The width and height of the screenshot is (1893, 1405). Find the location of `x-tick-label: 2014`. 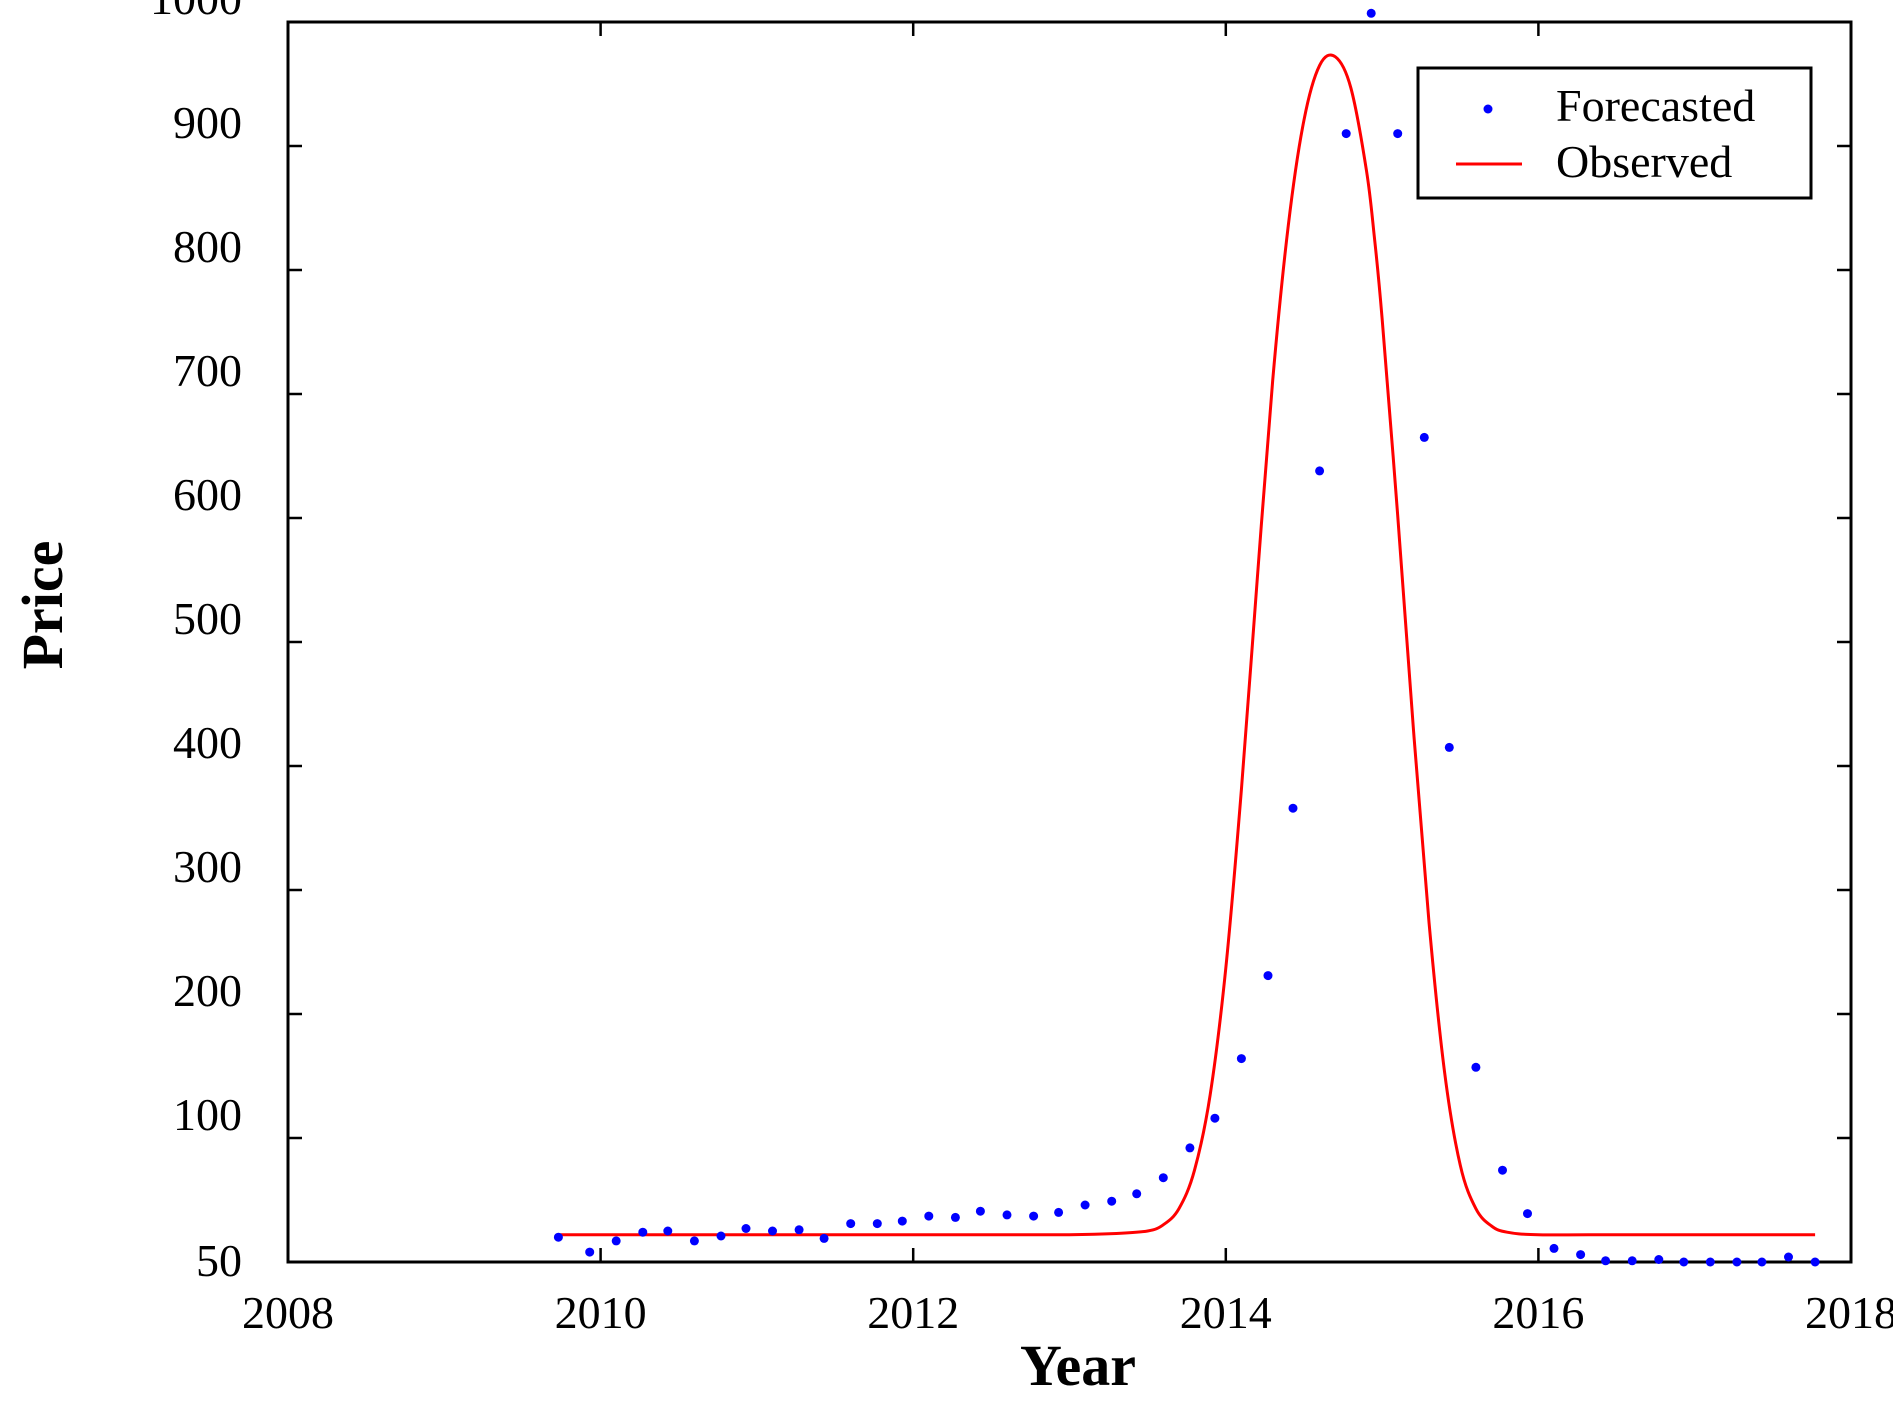

x-tick-label: 2014 is located at coordinates (1226, 1312).